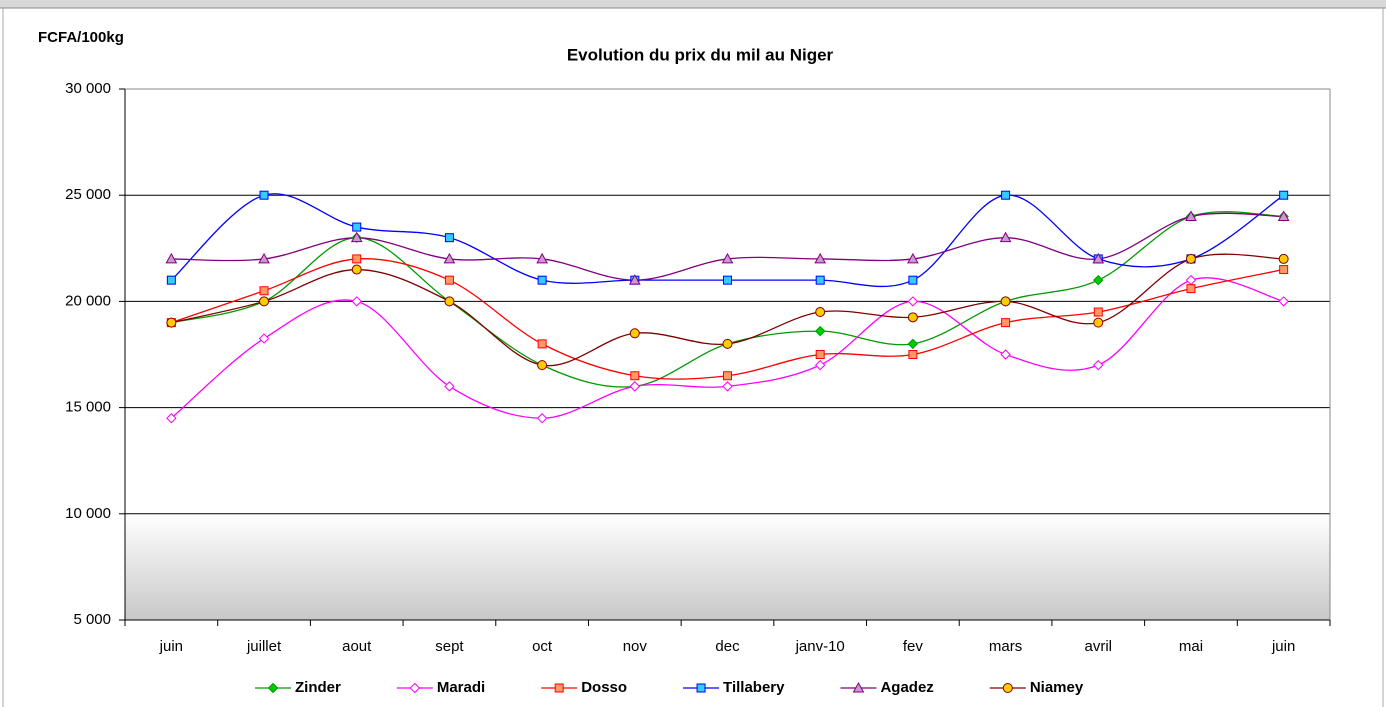 This screenshot has height=707, width=1386. I want to click on y-tick-label: 30 000, so click(88, 88).